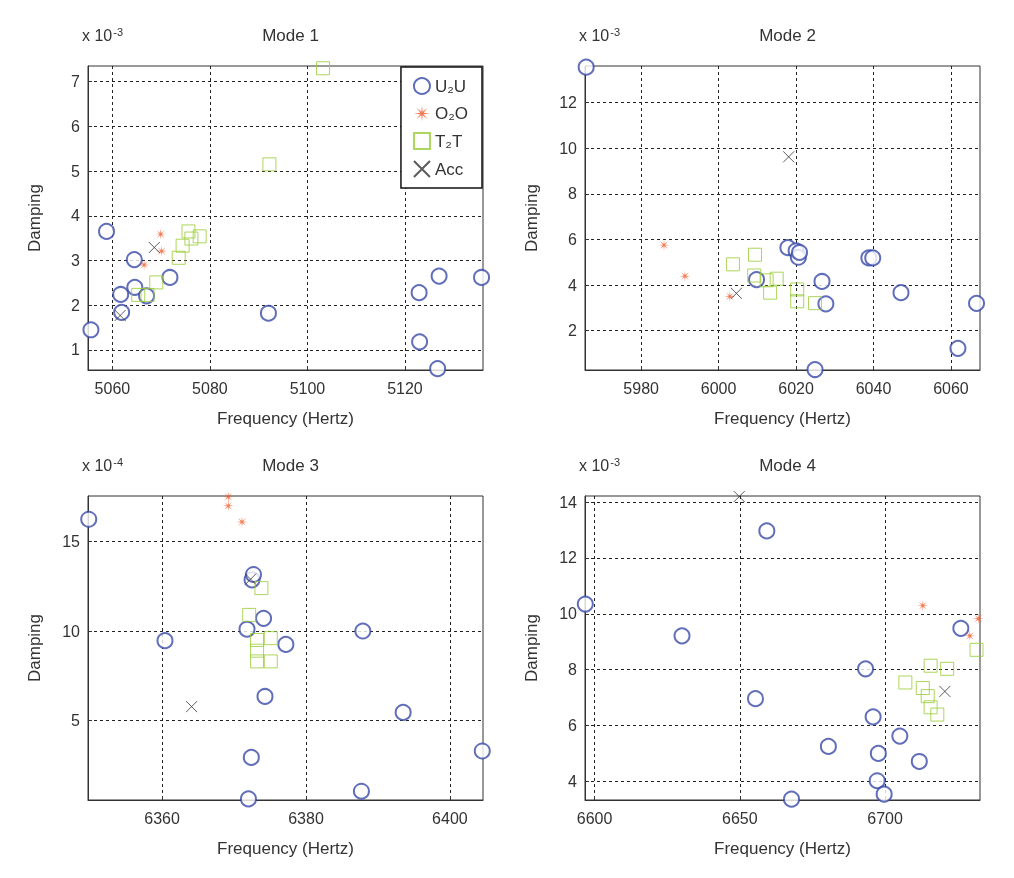  What do you see at coordinates (76, 82) in the screenshot?
I see `y-tick-label: 7` at bounding box center [76, 82].